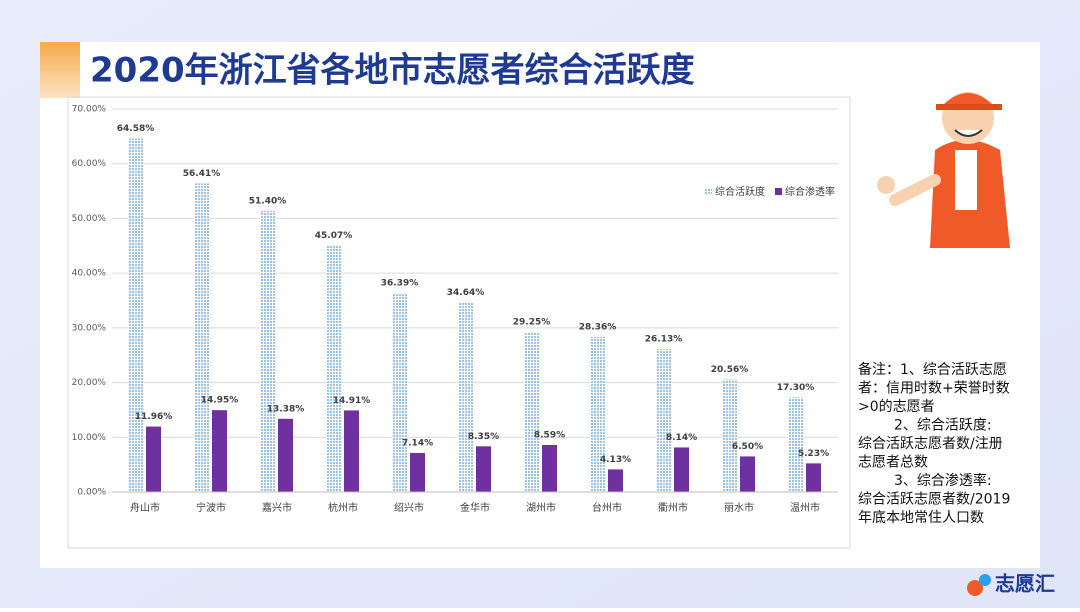 This screenshot has width=1080, height=612. What do you see at coordinates (417, 443) in the screenshot?
I see `data-label: 7.14%` at bounding box center [417, 443].